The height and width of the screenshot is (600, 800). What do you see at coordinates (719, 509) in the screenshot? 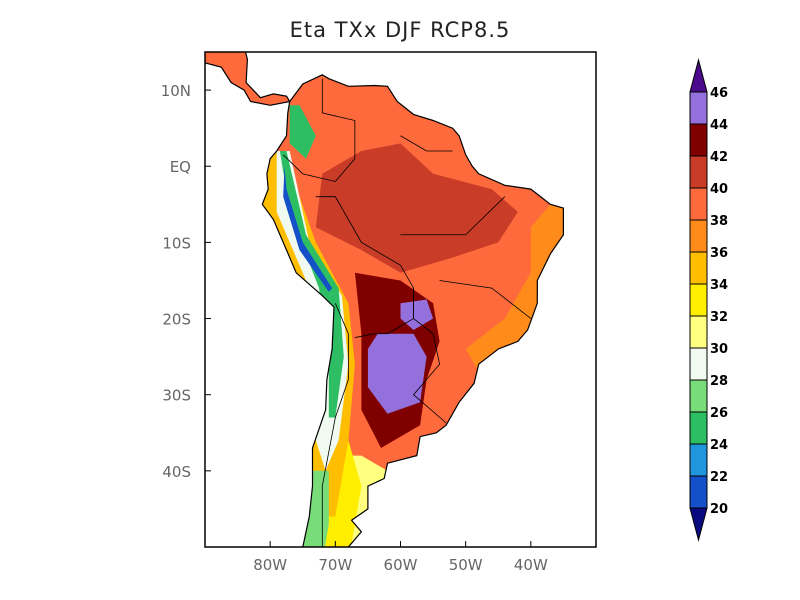
I see `colorbar-label: 20` at bounding box center [719, 509].